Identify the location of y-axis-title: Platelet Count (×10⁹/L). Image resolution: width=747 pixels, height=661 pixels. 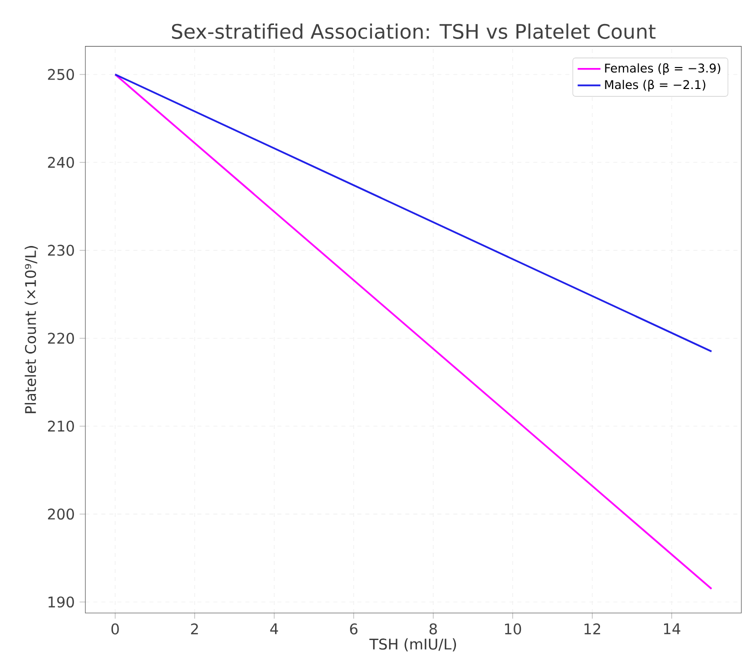
(31, 330).